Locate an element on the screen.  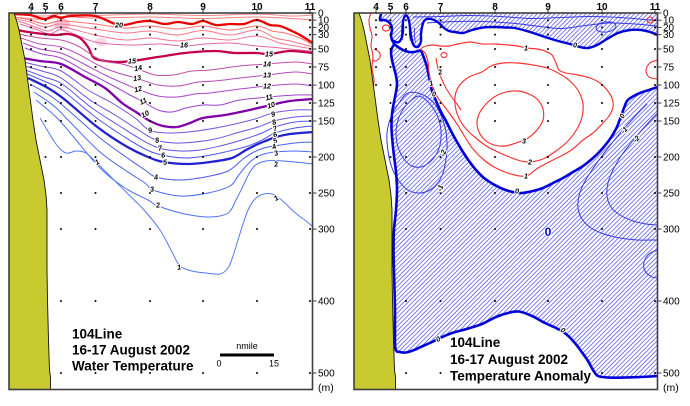
svg-text: 16 is located at coordinates (184, 45).